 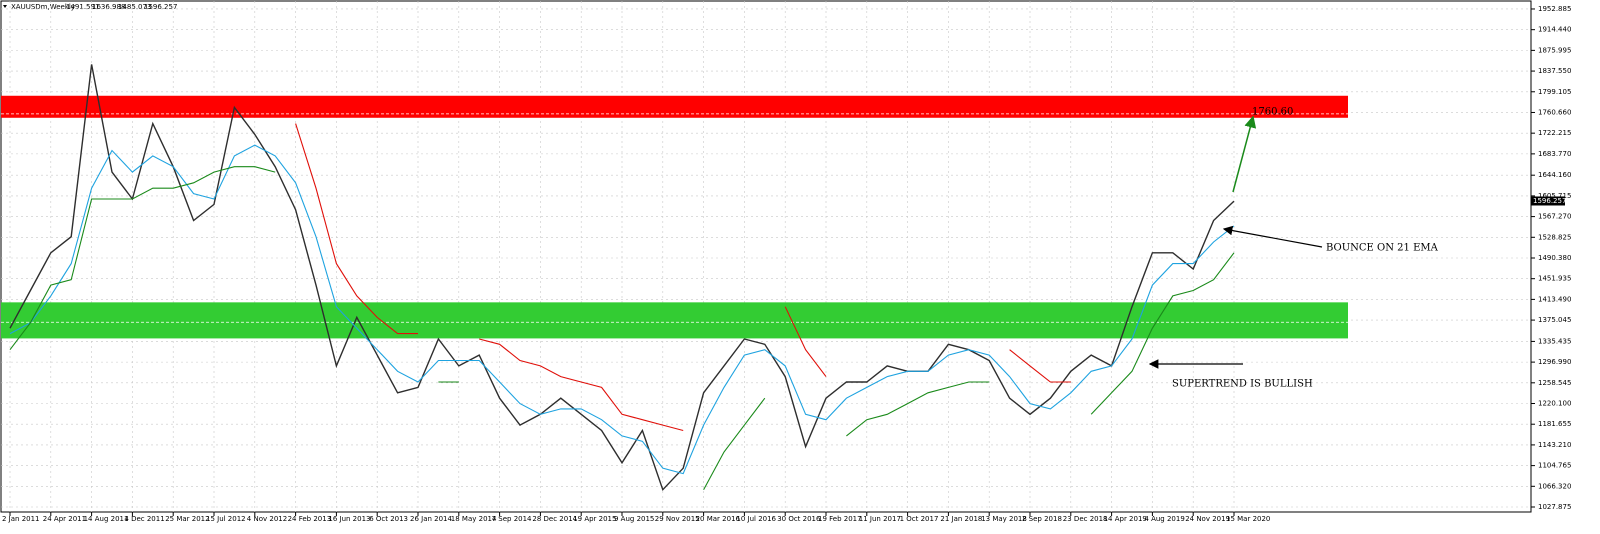 I want to click on x-tick-label: 2 Jan 2011, so click(x=21, y=519).